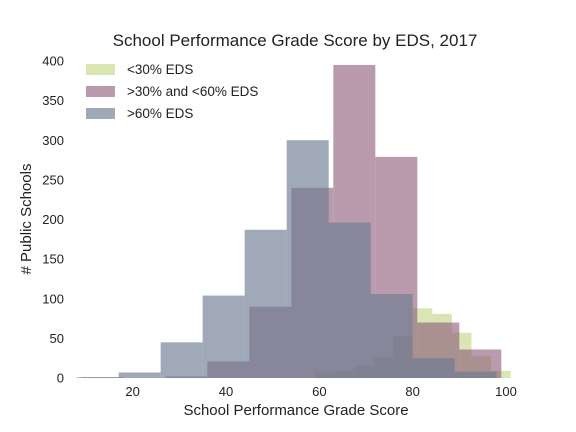 The image size is (576, 432). What do you see at coordinates (226, 391) in the screenshot?
I see `x-tick-label: 40` at bounding box center [226, 391].